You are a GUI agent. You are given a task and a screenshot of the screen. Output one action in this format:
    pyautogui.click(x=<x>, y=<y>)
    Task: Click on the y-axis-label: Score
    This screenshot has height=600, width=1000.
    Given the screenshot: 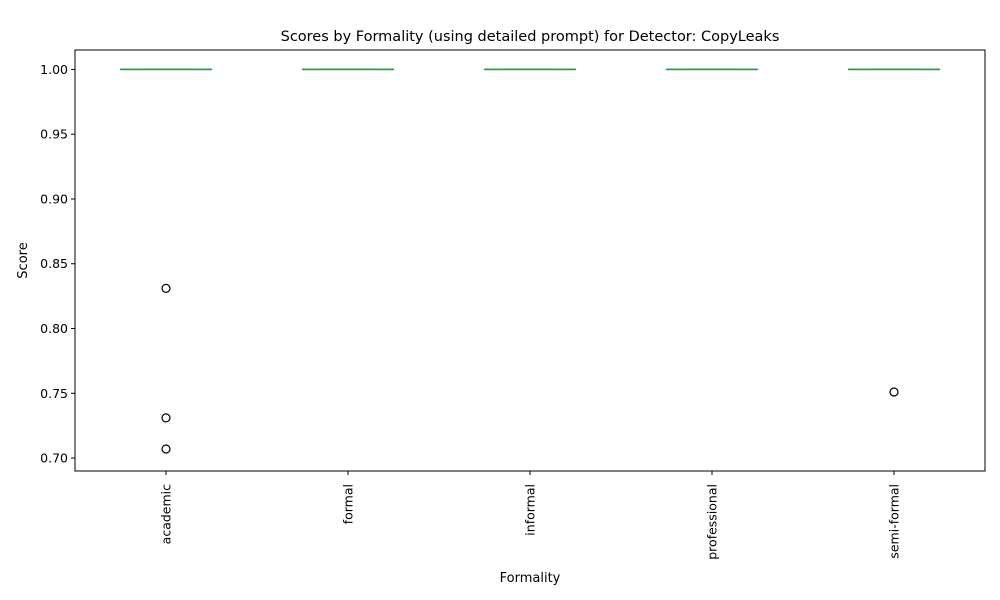 What is the action you would take?
    pyautogui.click(x=23, y=260)
    